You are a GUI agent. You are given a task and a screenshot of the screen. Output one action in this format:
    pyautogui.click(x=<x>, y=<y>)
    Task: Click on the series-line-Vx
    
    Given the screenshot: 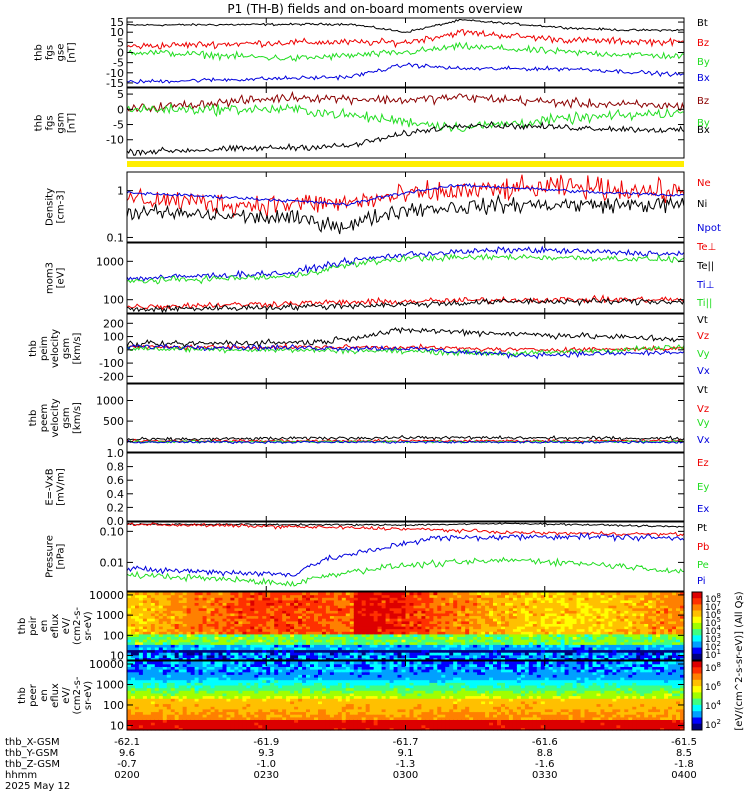 What is the action you would take?
    pyautogui.click(x=405, y=442)
    